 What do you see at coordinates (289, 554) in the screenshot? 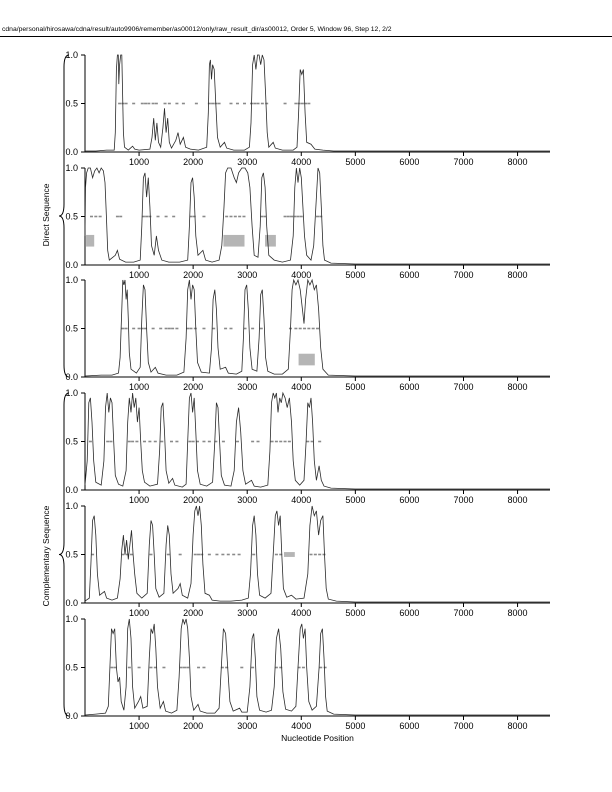
I see `annotation-box` at bounding box center [289, 554].